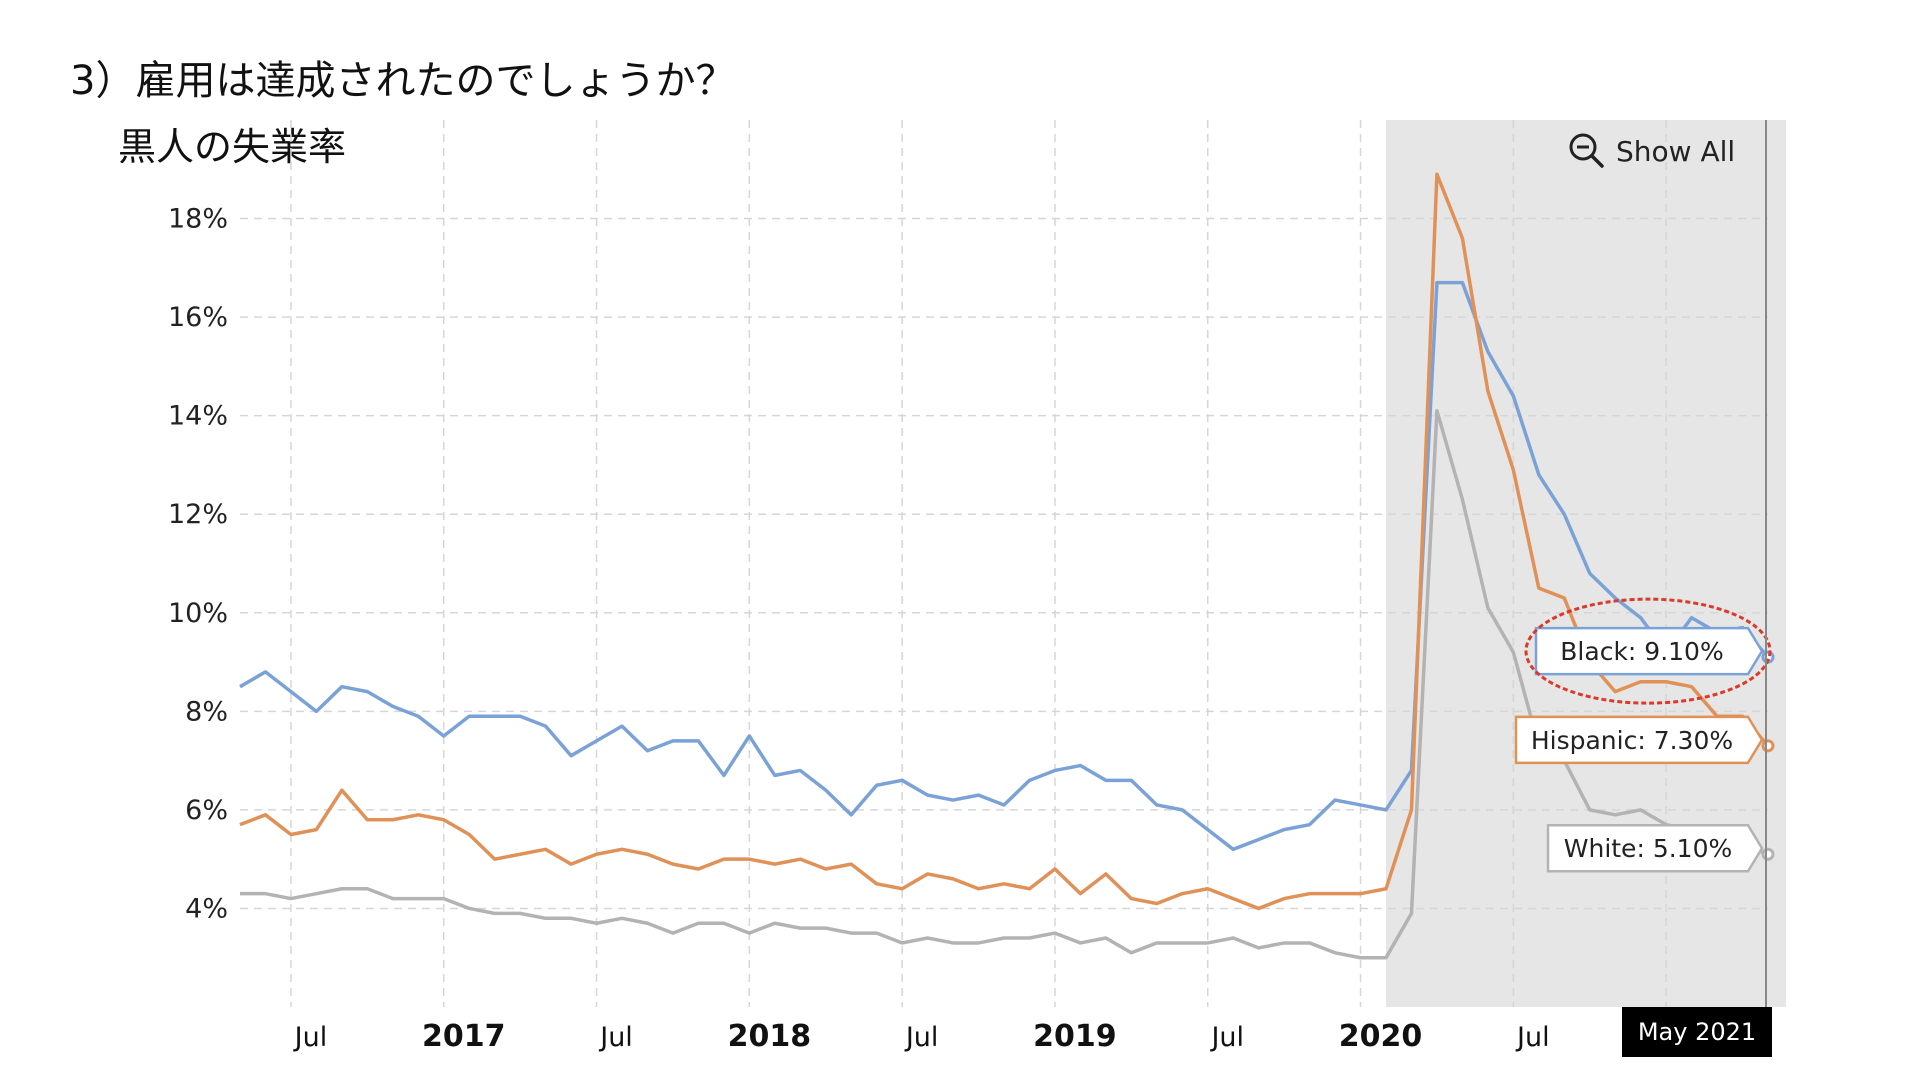  I want to click on show-all-button: Show All, so click(1651, 151).